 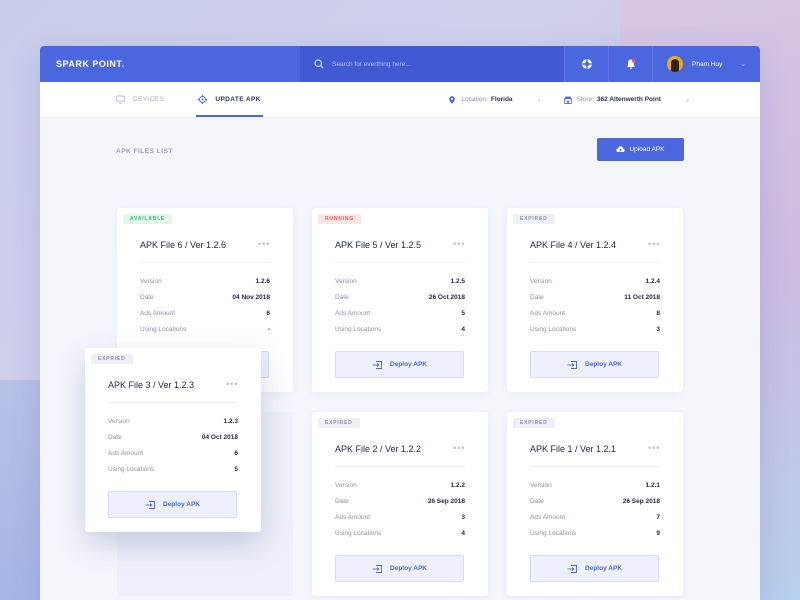 What do you see at coordinates (400, 297) in the screenshot?
I see `date-row: Date 26 Oct 2018` at bounding box center [400, 297].